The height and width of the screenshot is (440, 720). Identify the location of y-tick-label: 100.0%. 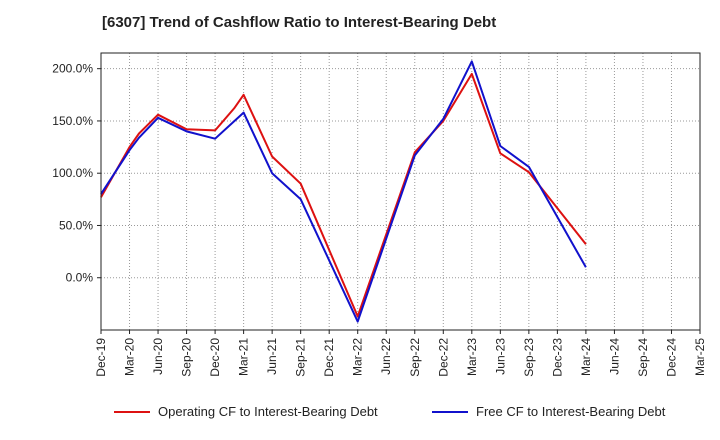
(72, 173).